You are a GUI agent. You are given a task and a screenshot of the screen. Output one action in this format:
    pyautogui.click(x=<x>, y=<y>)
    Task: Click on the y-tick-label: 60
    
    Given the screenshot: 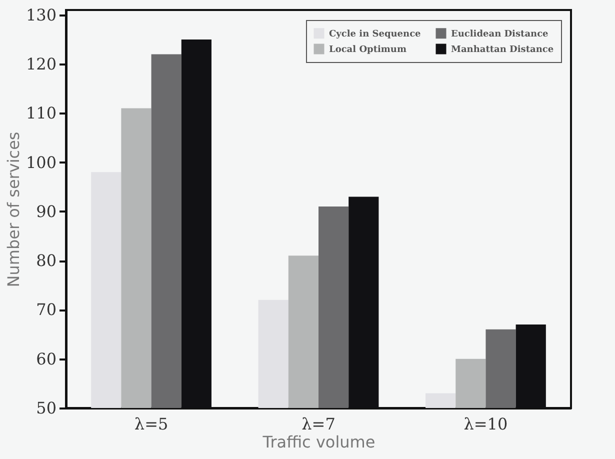 What is the action you would take?
    pyautogui.click(x=46, y=358)
    